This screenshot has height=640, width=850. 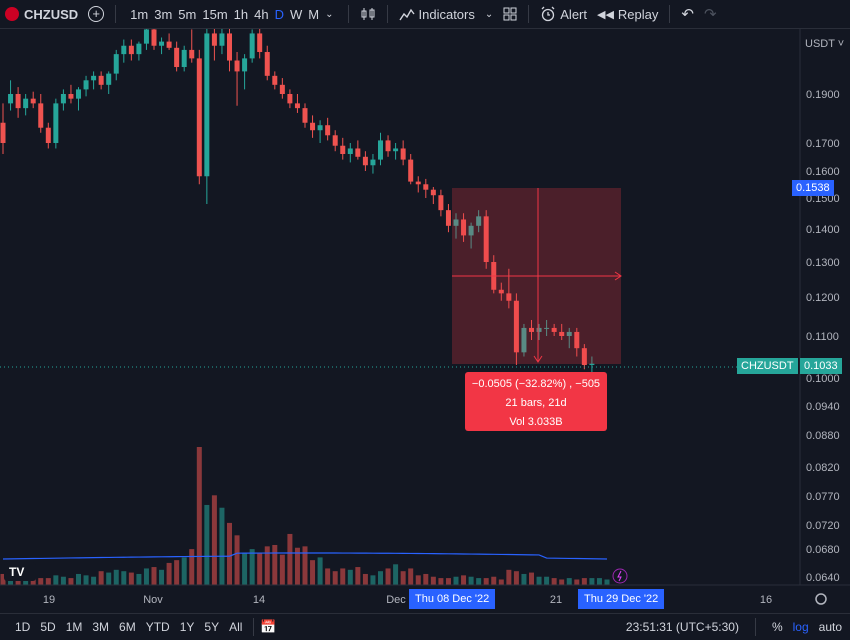 What do you see at coordinates (41, 14) in the screenshot?
I see `symbol-search: CHZUSD` at bounding box center [41, 14].